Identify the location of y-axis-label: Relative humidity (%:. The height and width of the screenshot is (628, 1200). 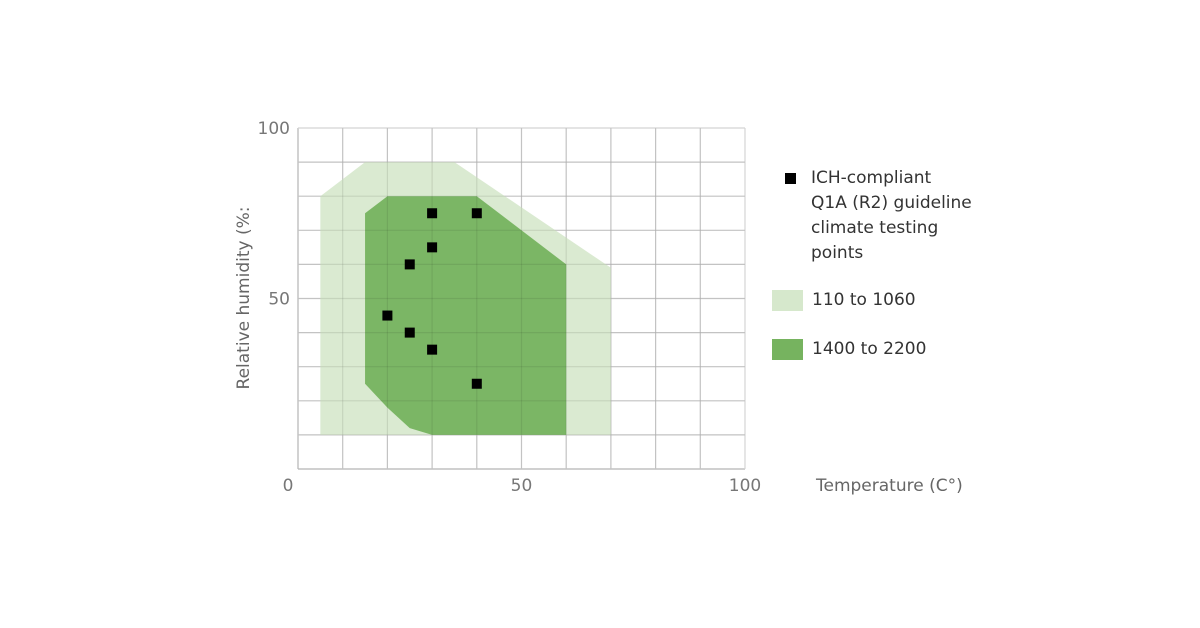
(244, 298).